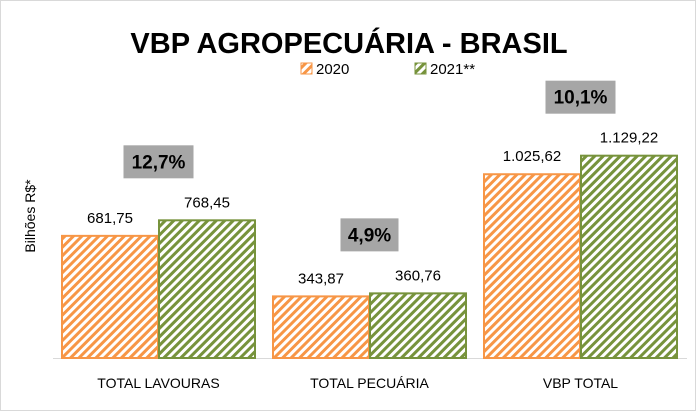 The width and height of the screenshot is (696, 417). What do you see at coordinates (207, 202) in the screenshot?
I see `data-label: 768,45` at bounding box center [207, 202].